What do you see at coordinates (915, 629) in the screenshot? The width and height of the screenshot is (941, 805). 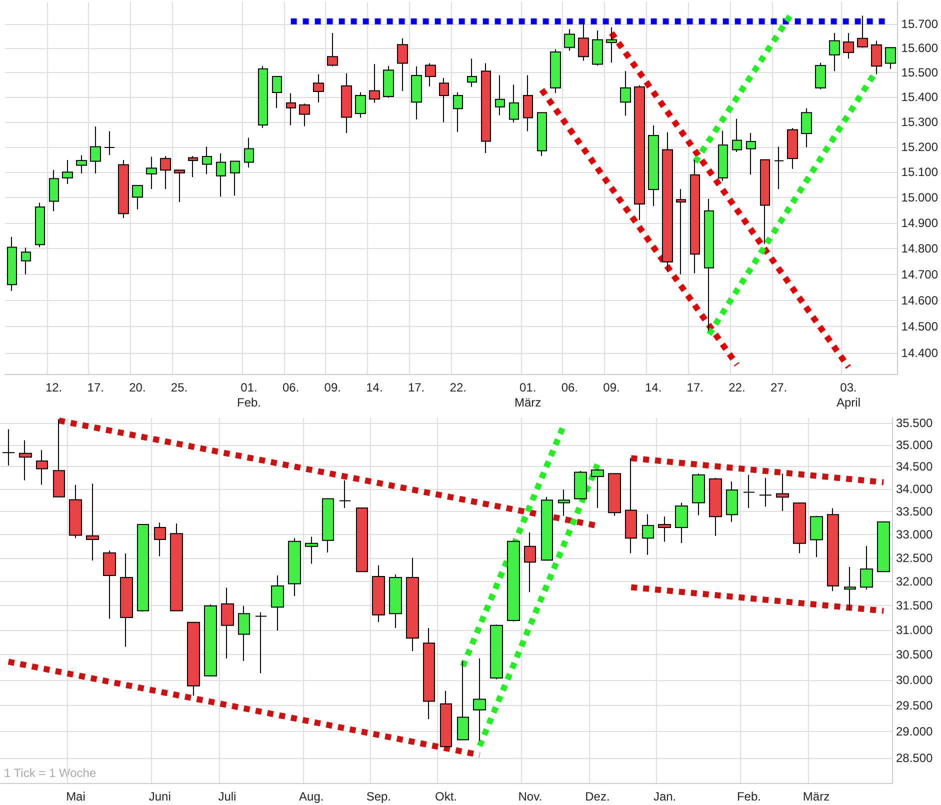 I see `y-tick-label: 31.000` at bounding box center [915, 629].